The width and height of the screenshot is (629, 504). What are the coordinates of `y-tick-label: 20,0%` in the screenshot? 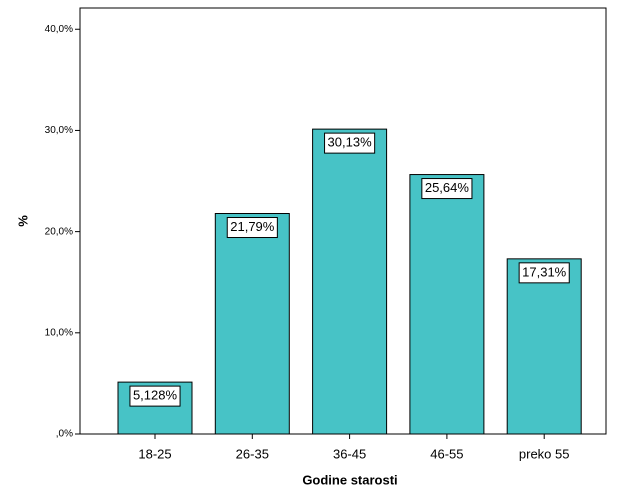 It's located at (59, 231).